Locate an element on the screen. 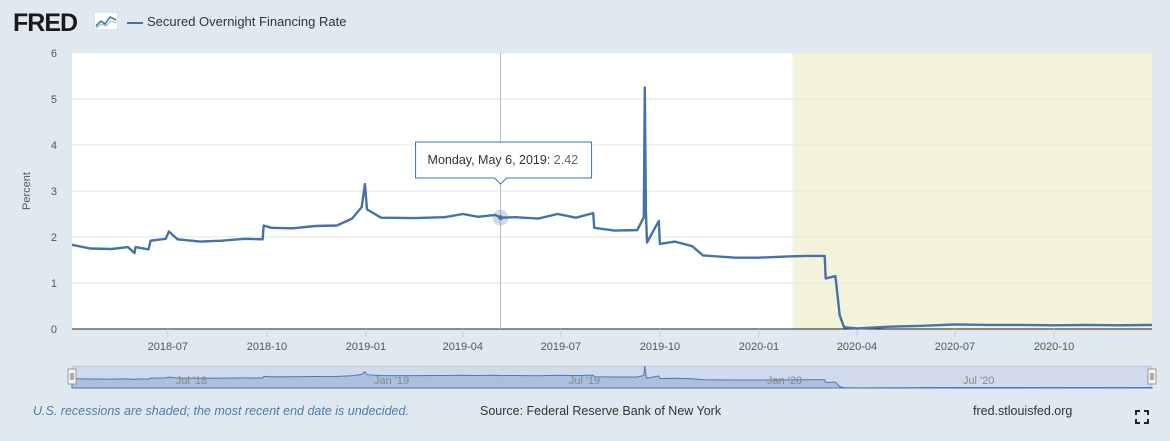 The height and width of the screenshot is (441, 1170). tooltip-box is located at coordinates (504, 163).